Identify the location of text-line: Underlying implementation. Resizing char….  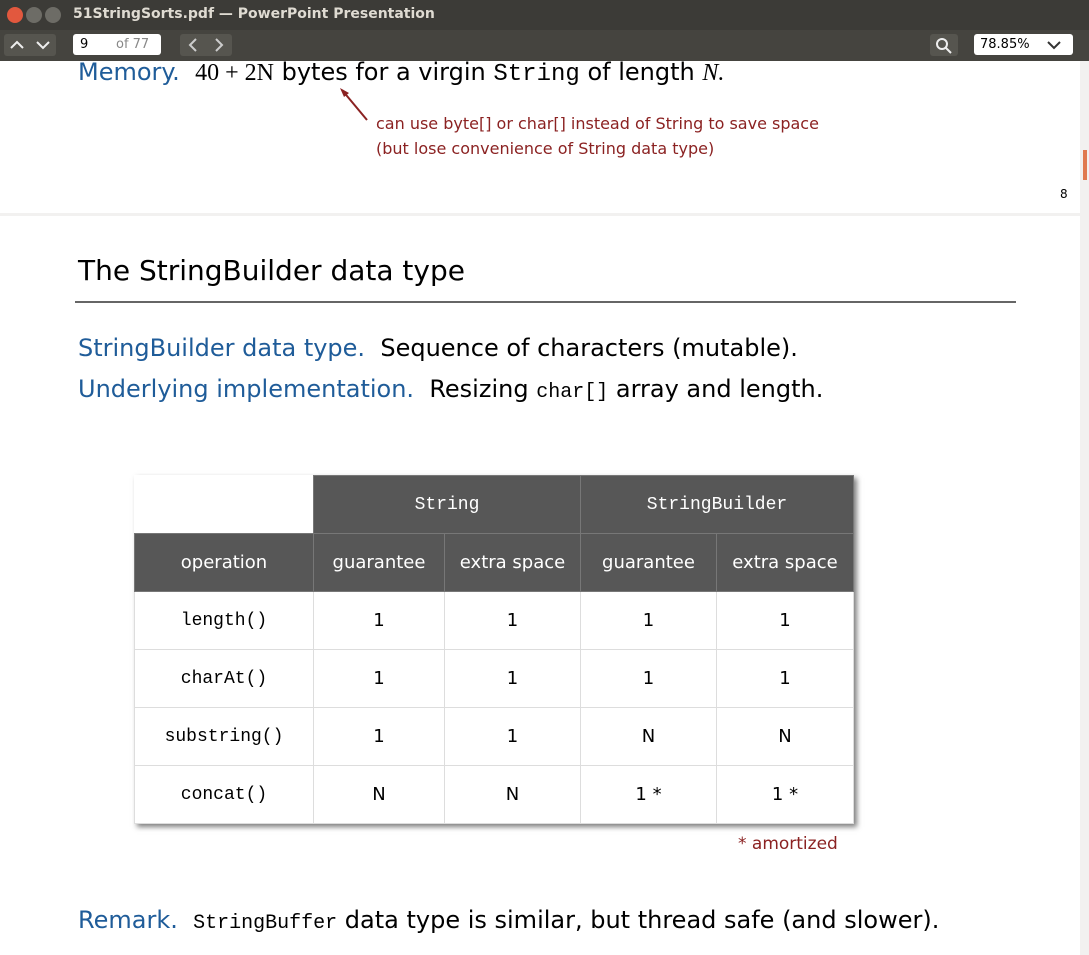
(450, 389).